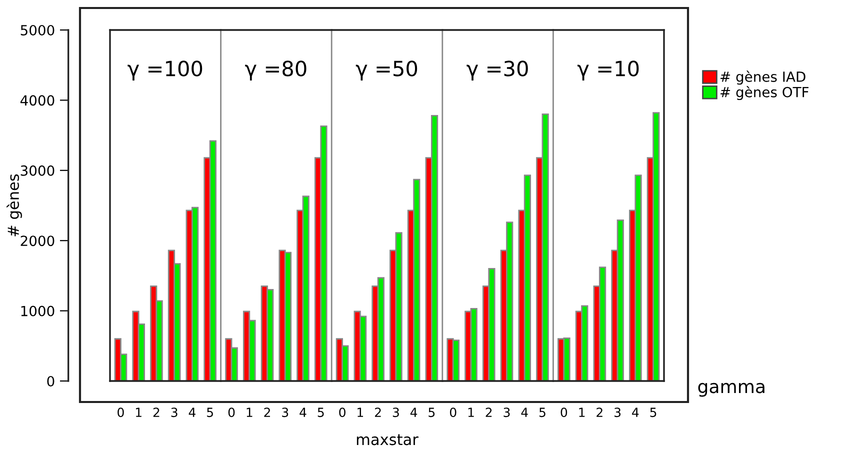  Describe the element at coordinates (50, 381) in the screenshot. I see `y-tick-label: 0` at that location.